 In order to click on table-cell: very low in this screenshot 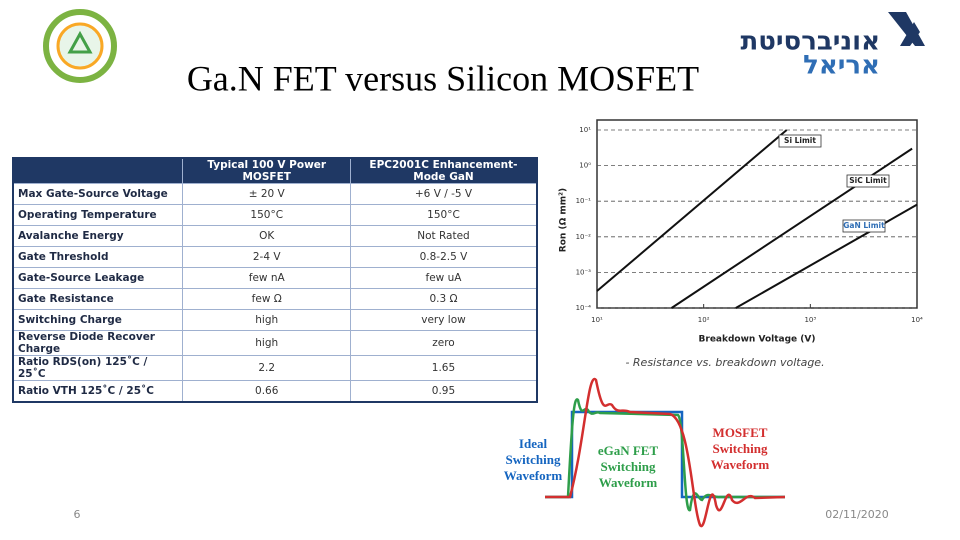, I will do `click(443, 320)`.